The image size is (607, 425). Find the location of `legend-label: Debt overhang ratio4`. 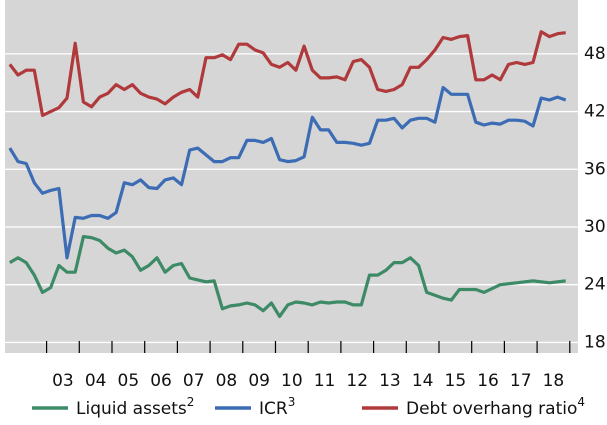

legend-label: Debt overhang ratio4 is located at coordinates (495, 407).